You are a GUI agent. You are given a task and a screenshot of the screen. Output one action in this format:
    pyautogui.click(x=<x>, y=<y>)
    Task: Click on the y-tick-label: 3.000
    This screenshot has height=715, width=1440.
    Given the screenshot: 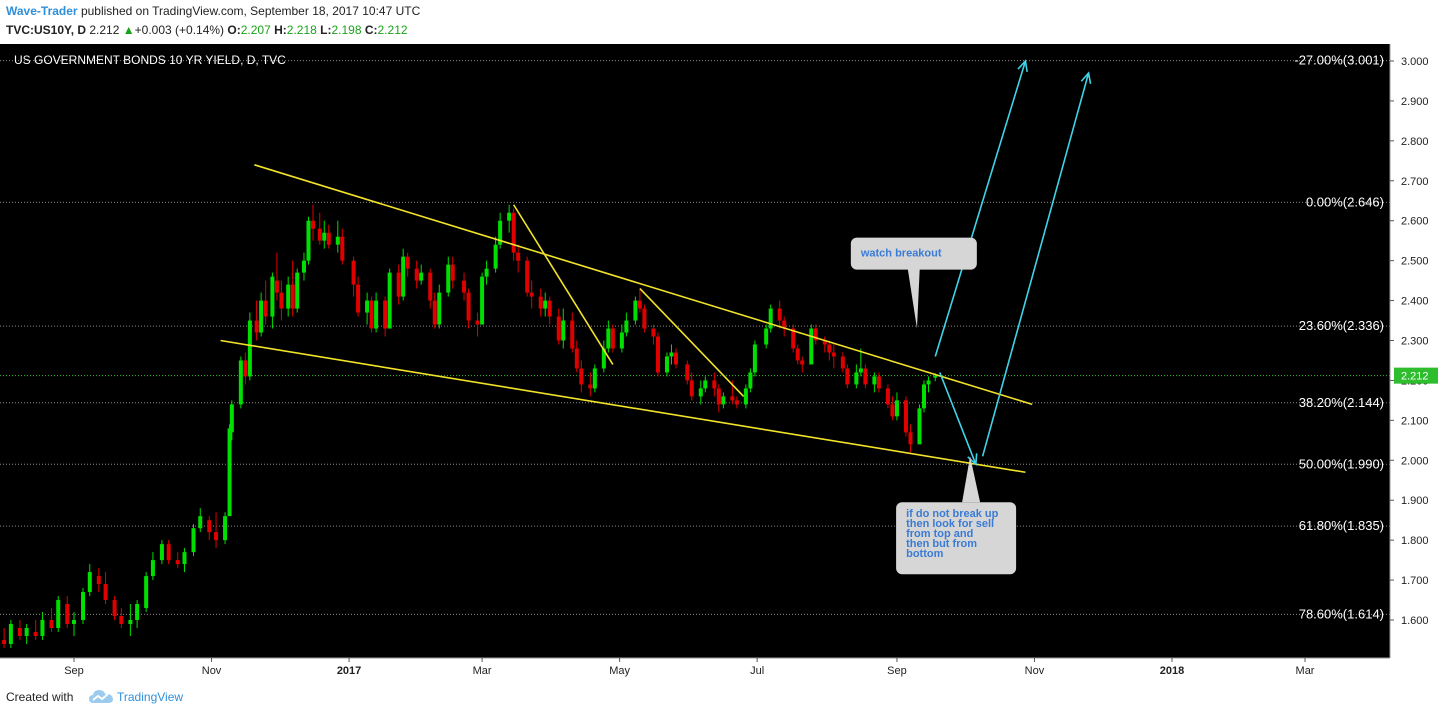 What is the action you would take?
    pyautogui.click(x=1415, y=62)
    